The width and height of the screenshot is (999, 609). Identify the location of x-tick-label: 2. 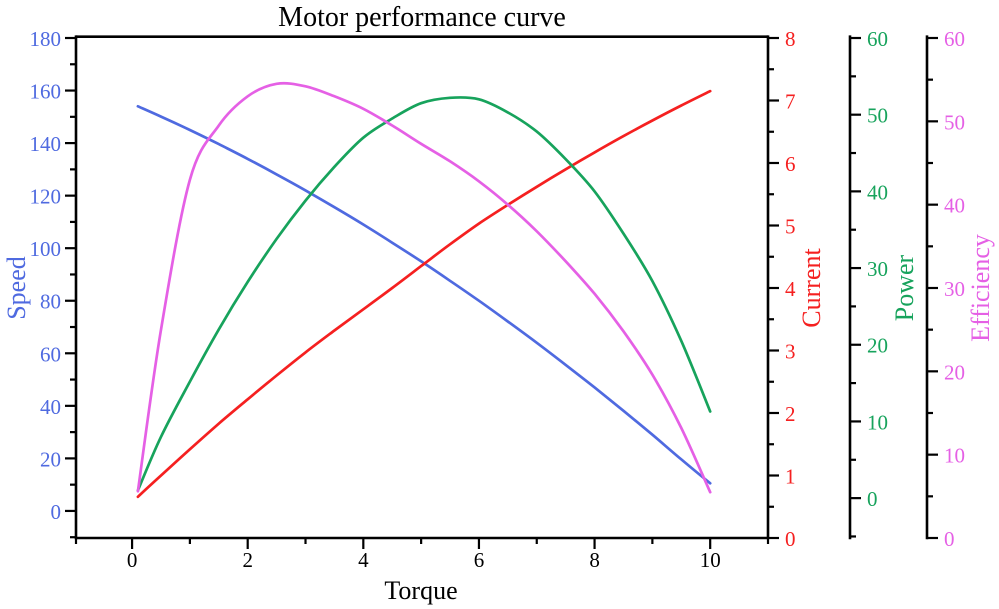
(247, 560).